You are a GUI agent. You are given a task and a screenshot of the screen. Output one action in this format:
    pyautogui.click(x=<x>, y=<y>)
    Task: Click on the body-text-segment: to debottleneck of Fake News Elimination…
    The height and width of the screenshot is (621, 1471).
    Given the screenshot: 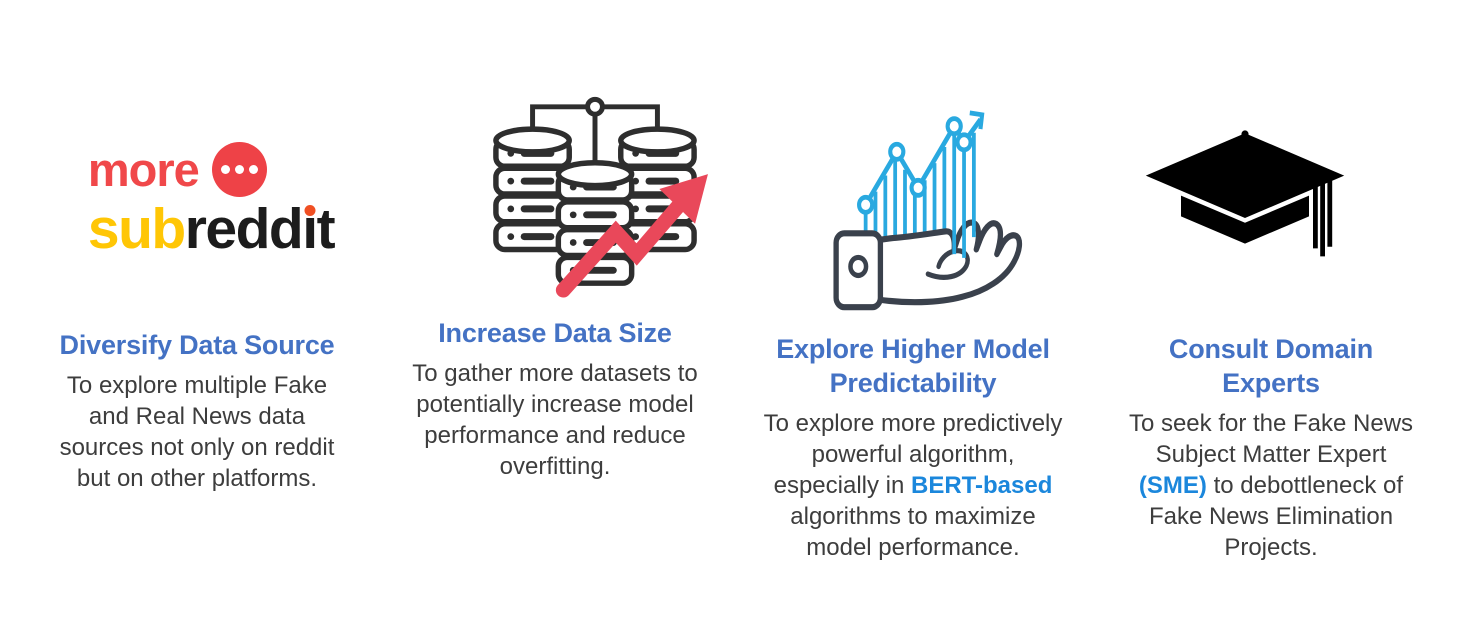 What is the action you would take?
    pyautogui.click(x=1276, y=516)
    